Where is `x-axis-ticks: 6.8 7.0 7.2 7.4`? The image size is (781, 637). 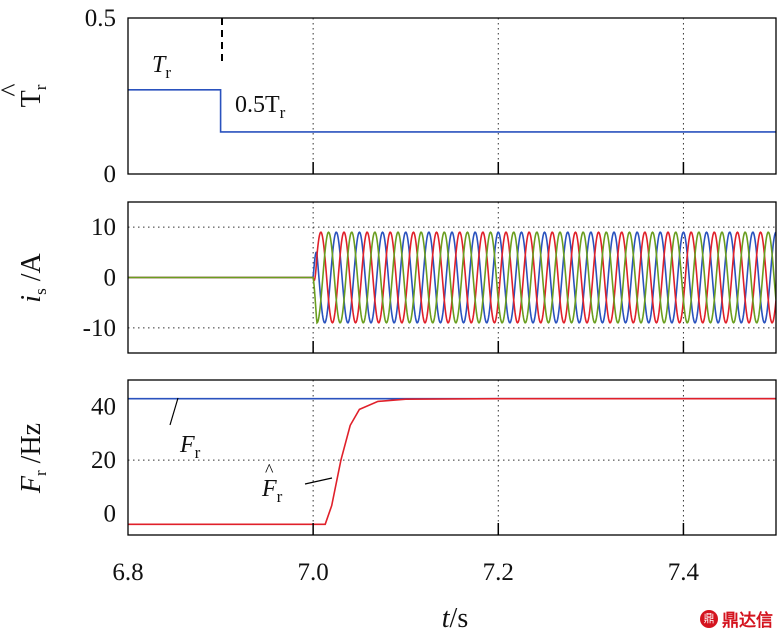
x-axis-ticks: 6.8 7.0 7.2 7.4 is located at coordinates (405, 572).